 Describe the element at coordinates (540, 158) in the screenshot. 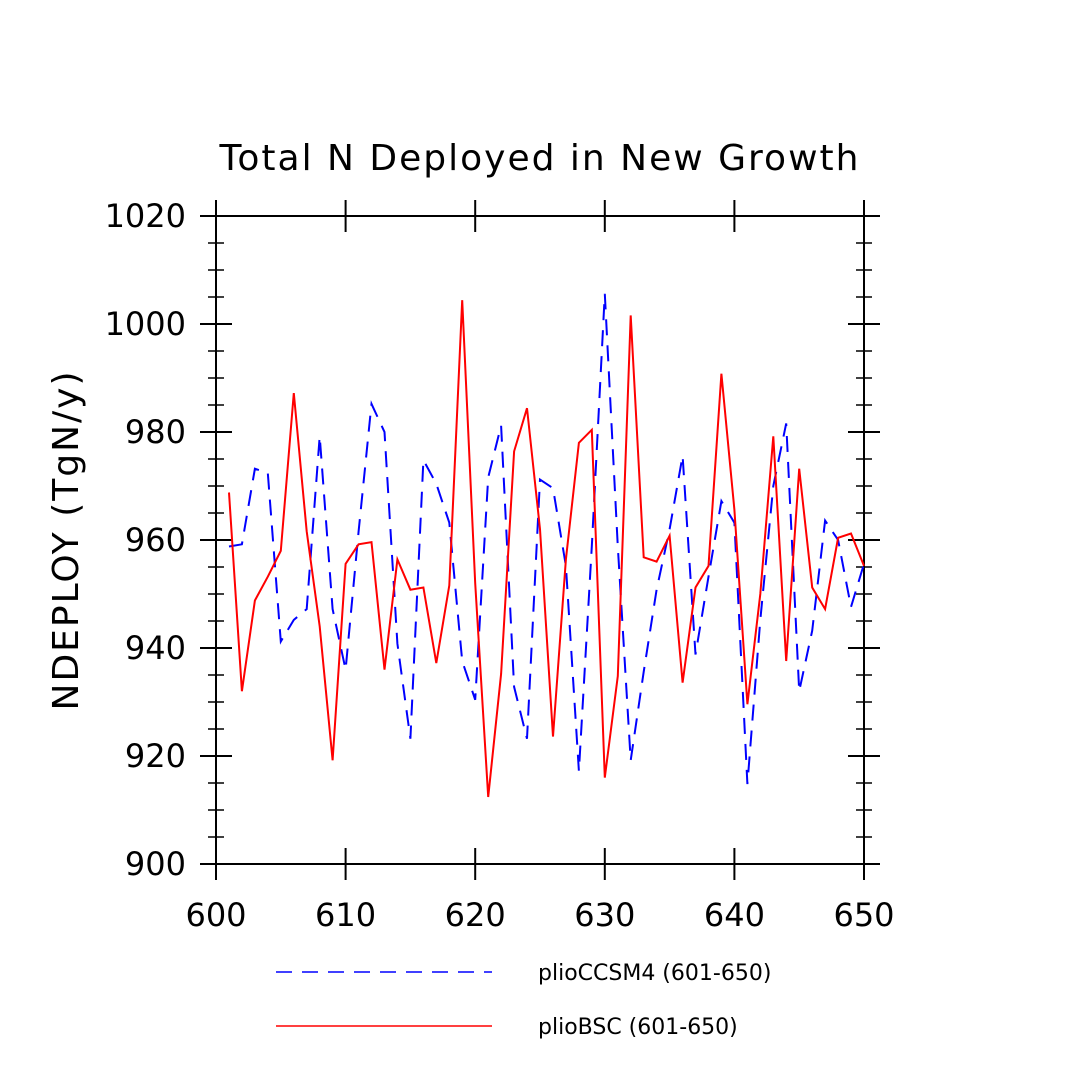

I see `chart-title: Total N Deployed in New Growth` at that location.